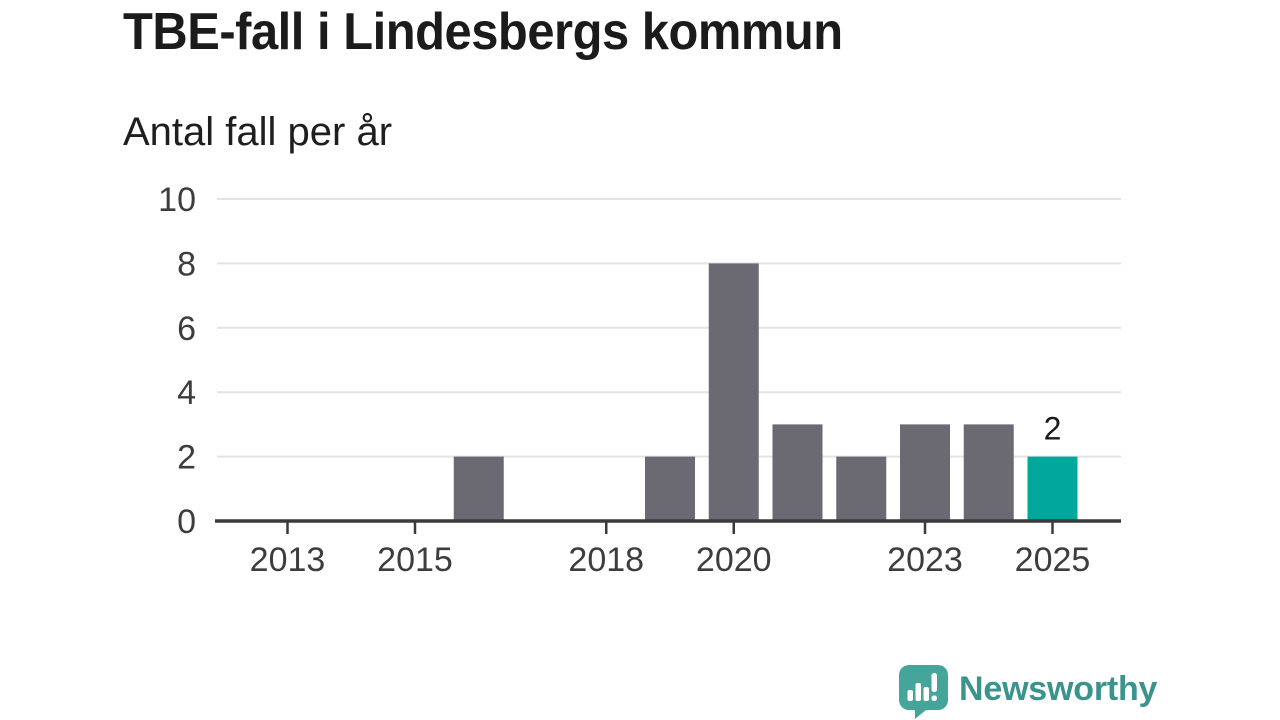 This screenshot has width=1280, height=720. Describe the element at coordinates (606, 560) in the screenshot. I see `x-axis-tick-label: 2018` at that location.